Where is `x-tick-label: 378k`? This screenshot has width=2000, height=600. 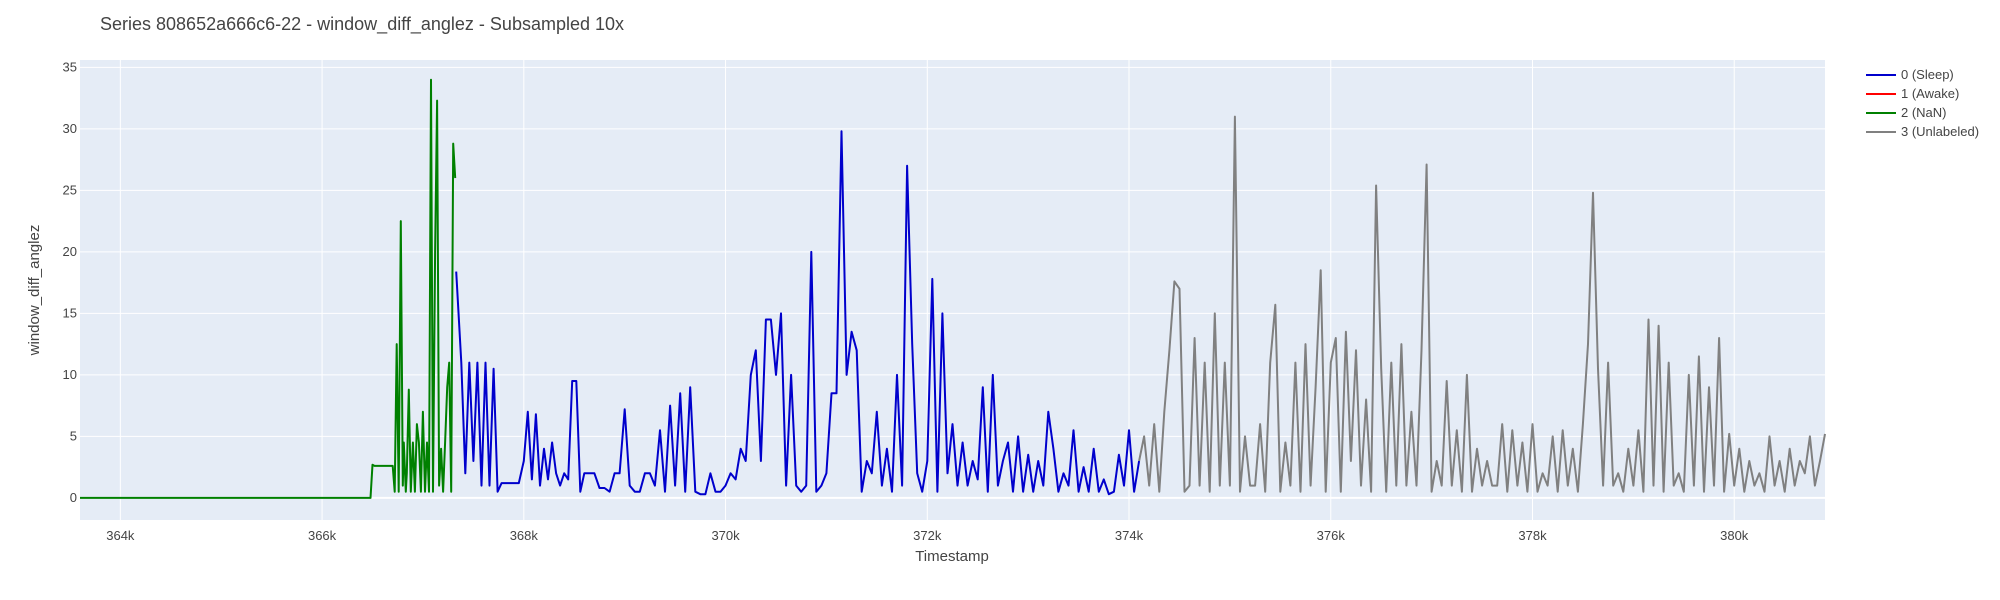
x-tick-label: 378k is located at coordinates (1532, 535).